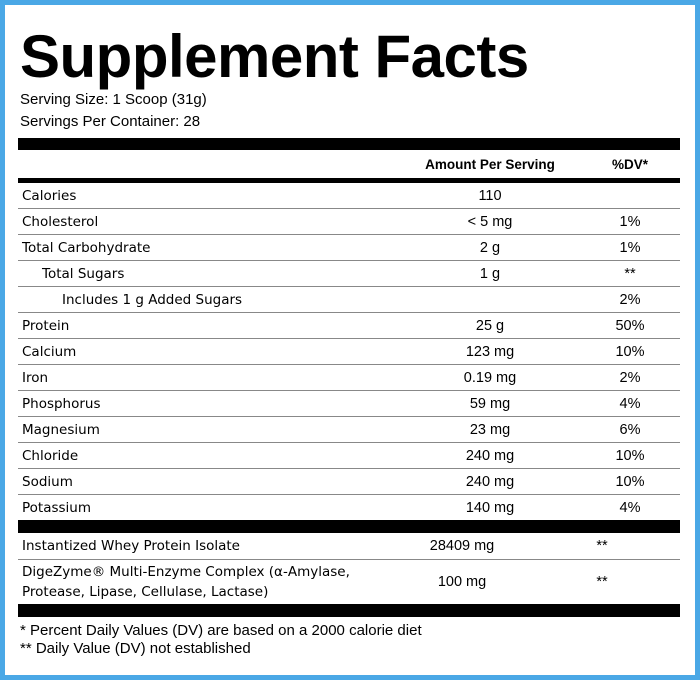 Image resolution: width=700 pixels, height=680 pixels. I want to click on row-amount: 23 mg, so click(490, 429).